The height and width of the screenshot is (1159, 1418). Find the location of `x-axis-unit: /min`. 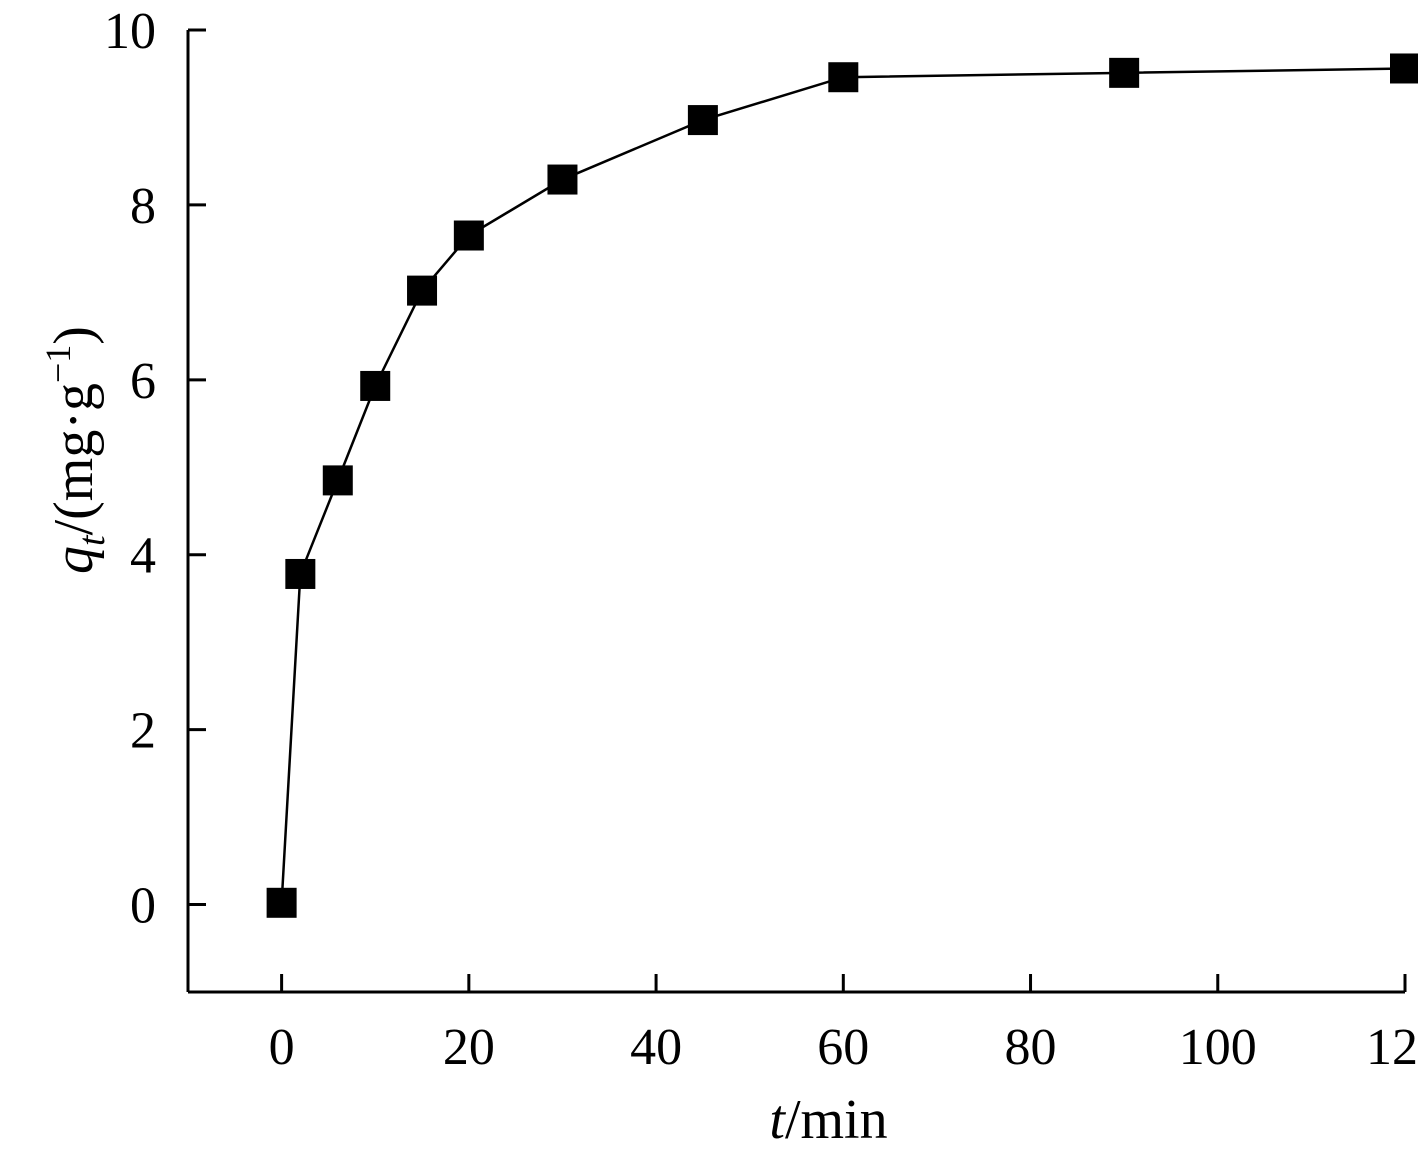

x-axis-unit: /min is located at coordinates (836, 1120).